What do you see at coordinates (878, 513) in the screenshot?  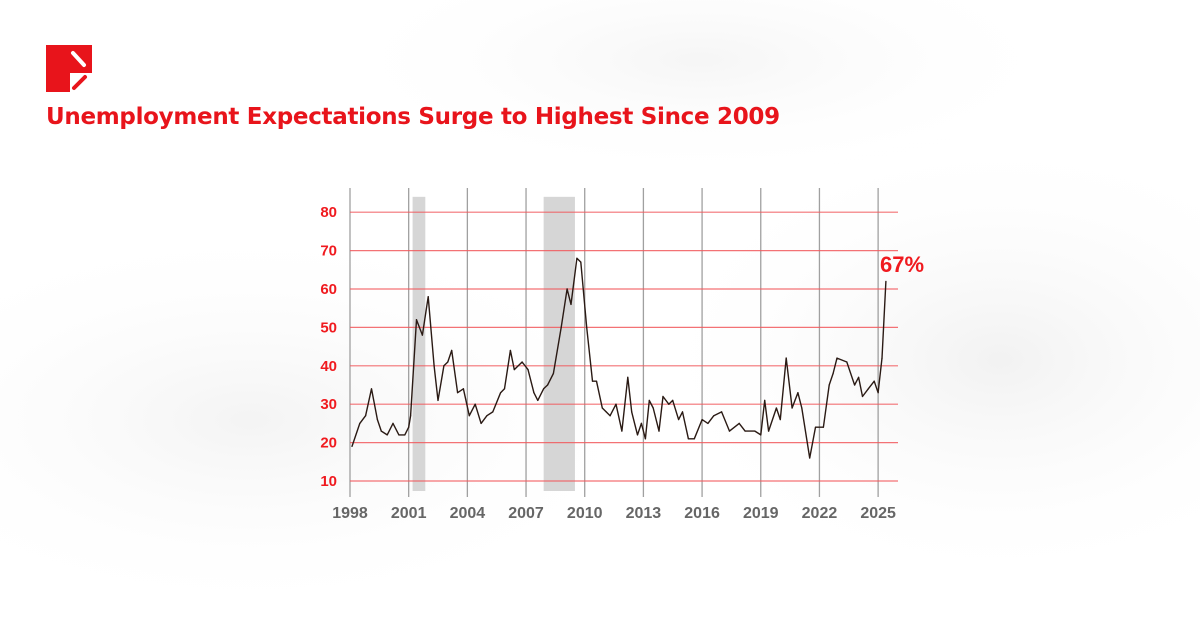 I see `x-tick-label: 2025` at bounding box center [878, 513].